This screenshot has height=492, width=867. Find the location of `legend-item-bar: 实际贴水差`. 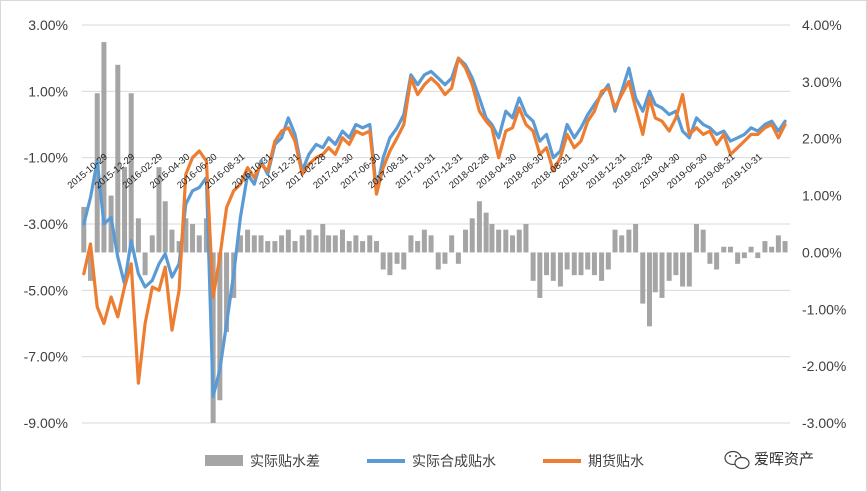

legend-item-bar: 实际贴水差 is located at coordinates (262, 462).